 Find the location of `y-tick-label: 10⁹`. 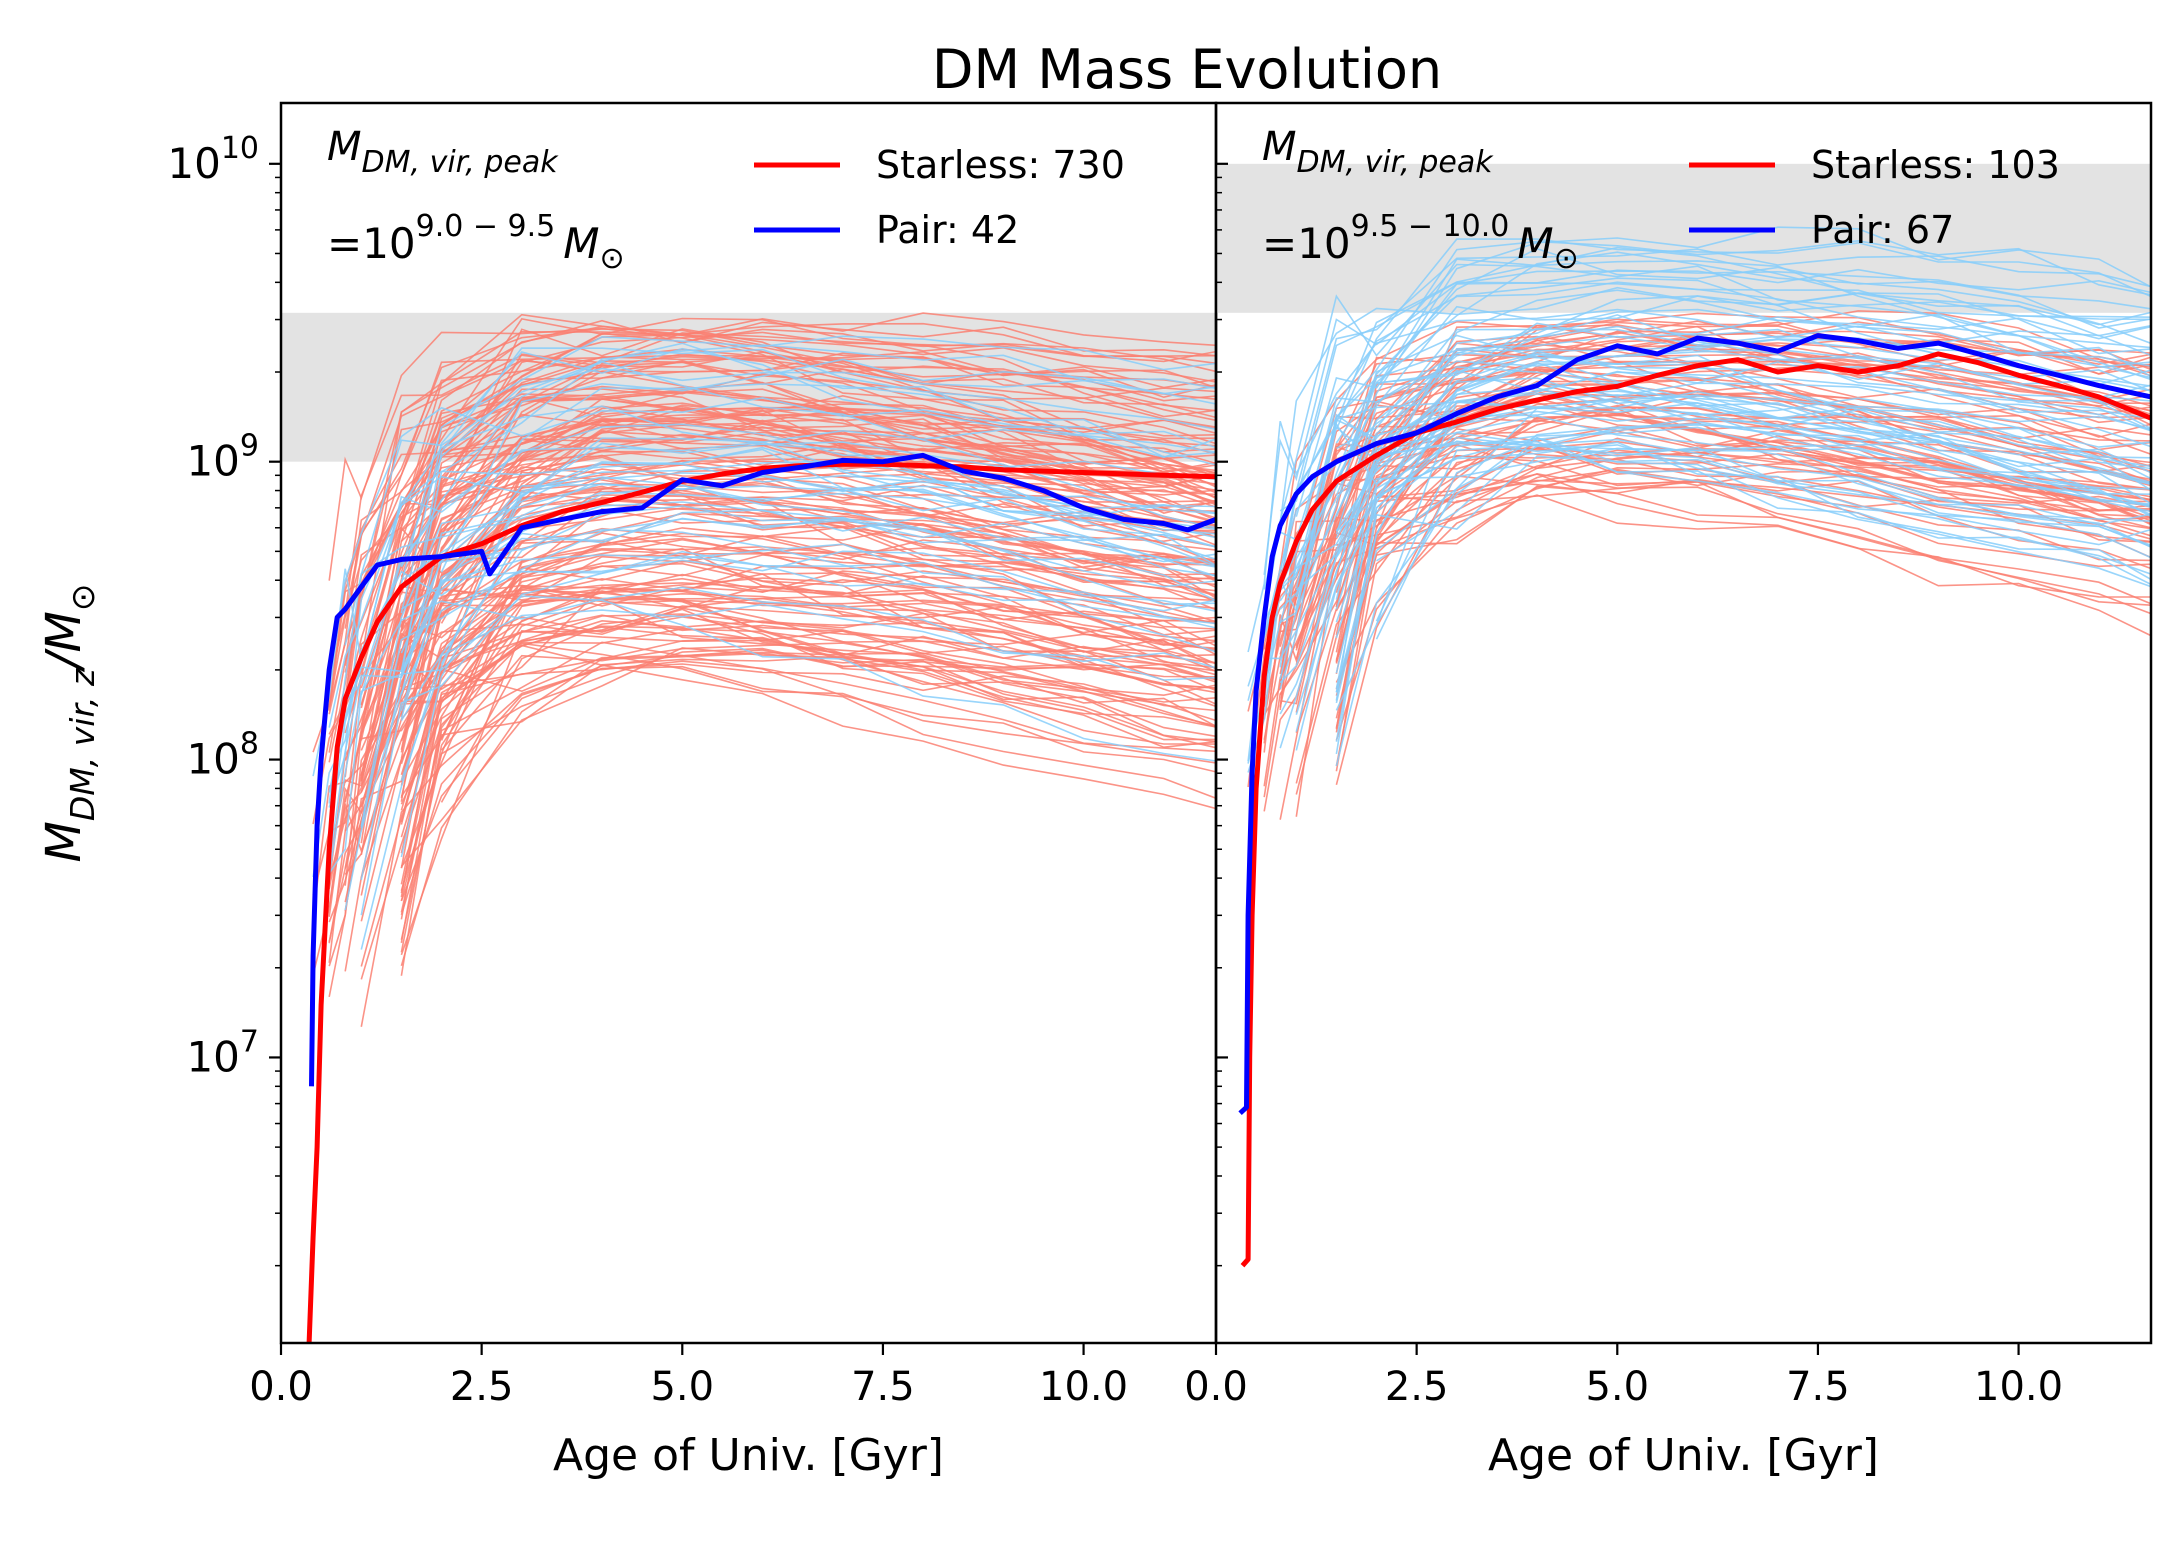

y-tick-label: 10⁹ is located at coordinates (222, 457).